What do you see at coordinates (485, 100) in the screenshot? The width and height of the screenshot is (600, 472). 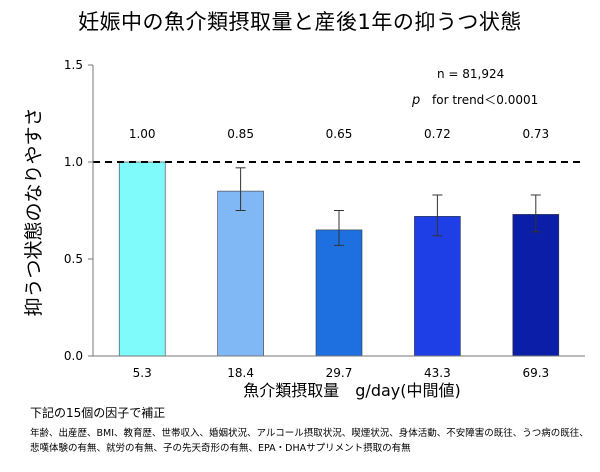 I see `p-trend-annotation: for trend＜0.0001` at bounding box center [485, 100].